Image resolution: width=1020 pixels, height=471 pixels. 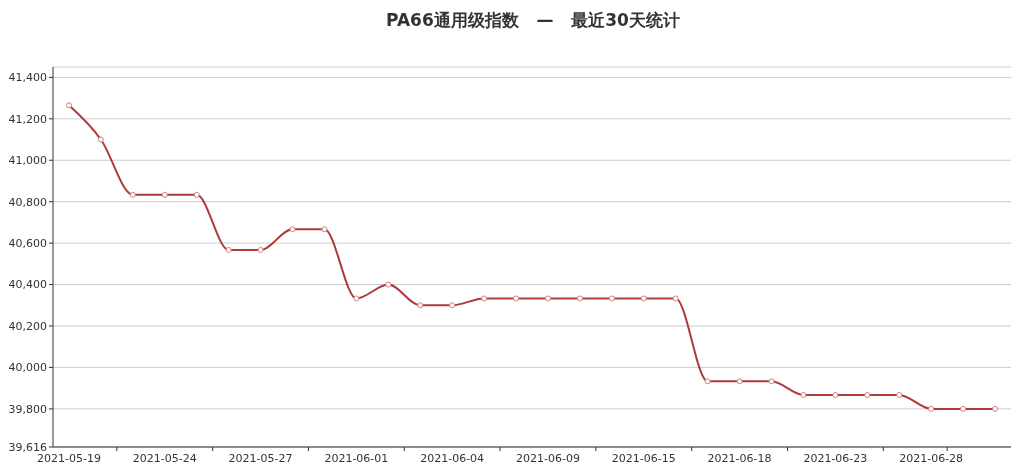 I want to click on y-tick-label: 39,800, so click(x=27, y=409).